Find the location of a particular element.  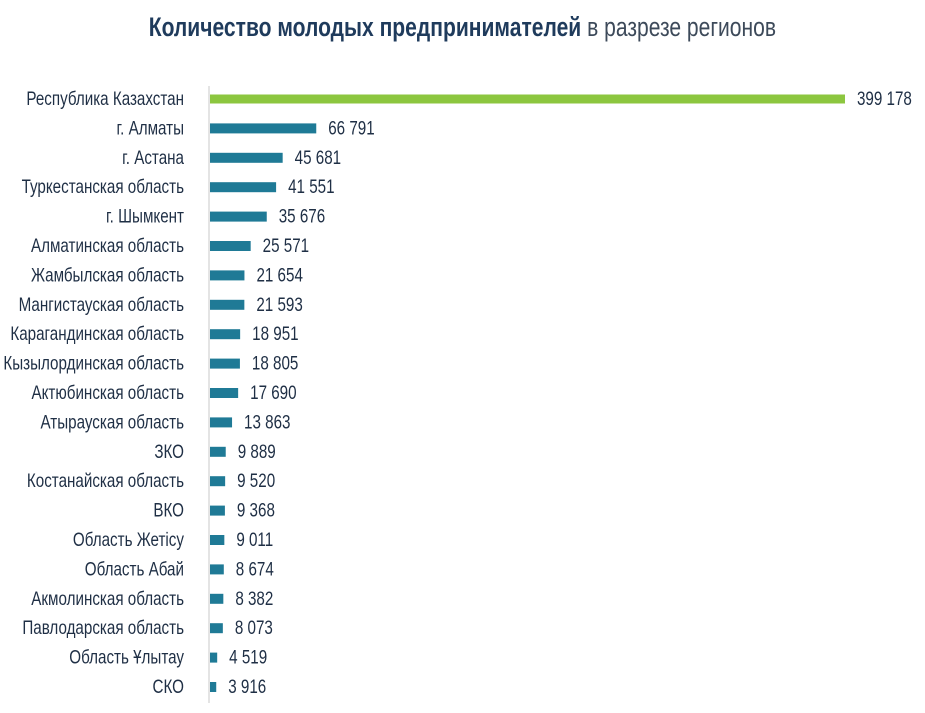

value-label: 8 382 is located at coordinates (254, 598).